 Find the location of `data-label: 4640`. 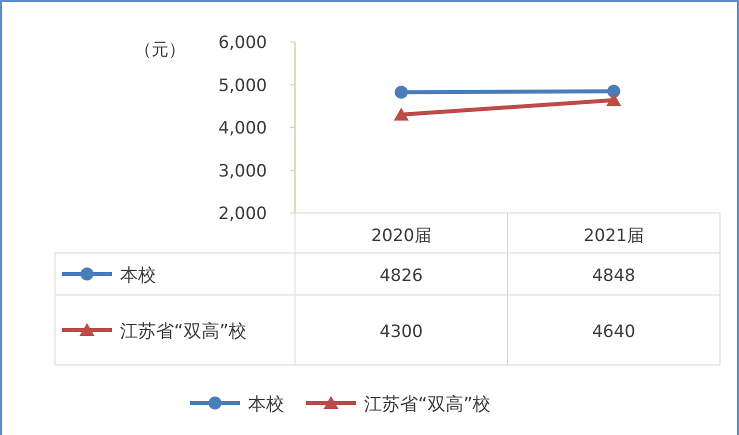

data-label: 4640 is located at coordinates (614, 332).